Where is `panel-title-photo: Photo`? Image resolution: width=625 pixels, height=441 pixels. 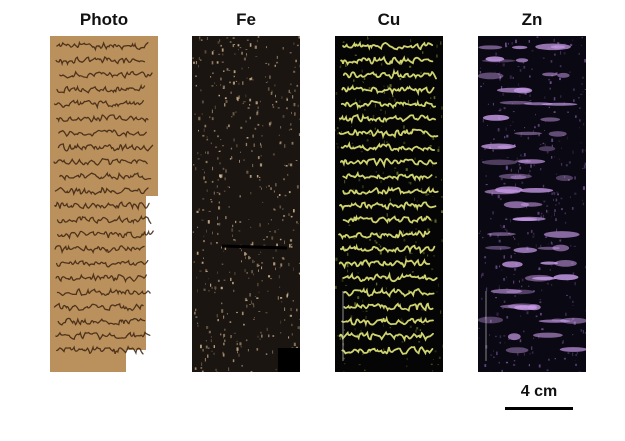
panel-title-photo: Photo is located at coordinates (104, 20).